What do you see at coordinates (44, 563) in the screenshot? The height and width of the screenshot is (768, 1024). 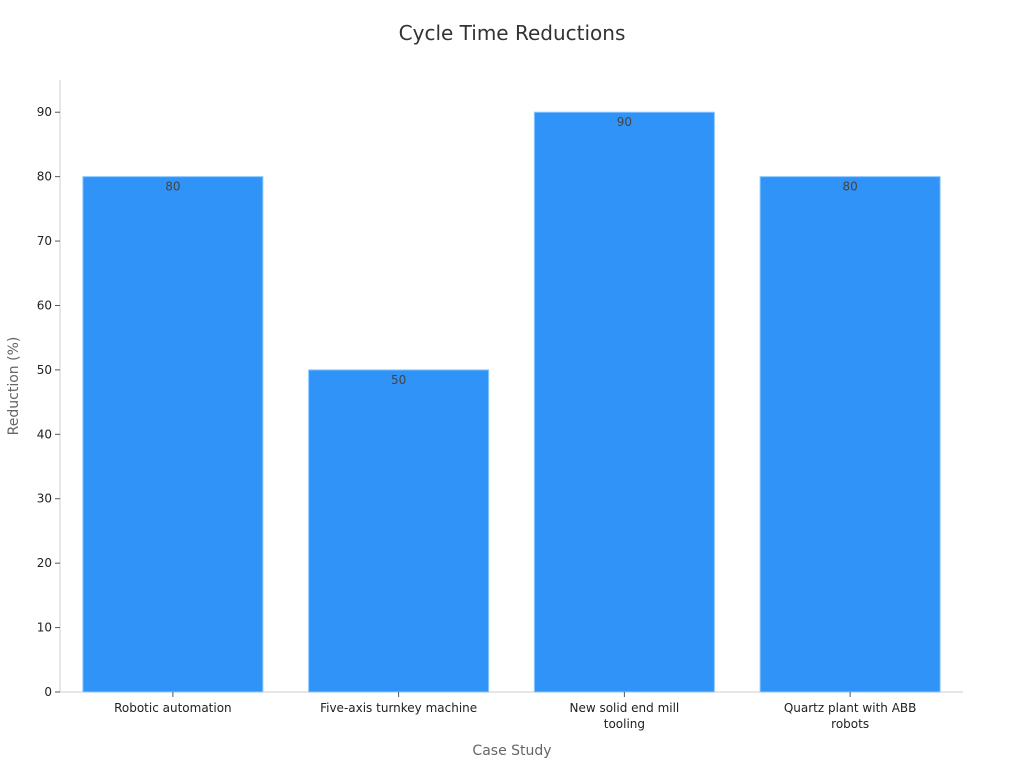 I see `y-tick-label: 20` at bounding box center [44, 563].